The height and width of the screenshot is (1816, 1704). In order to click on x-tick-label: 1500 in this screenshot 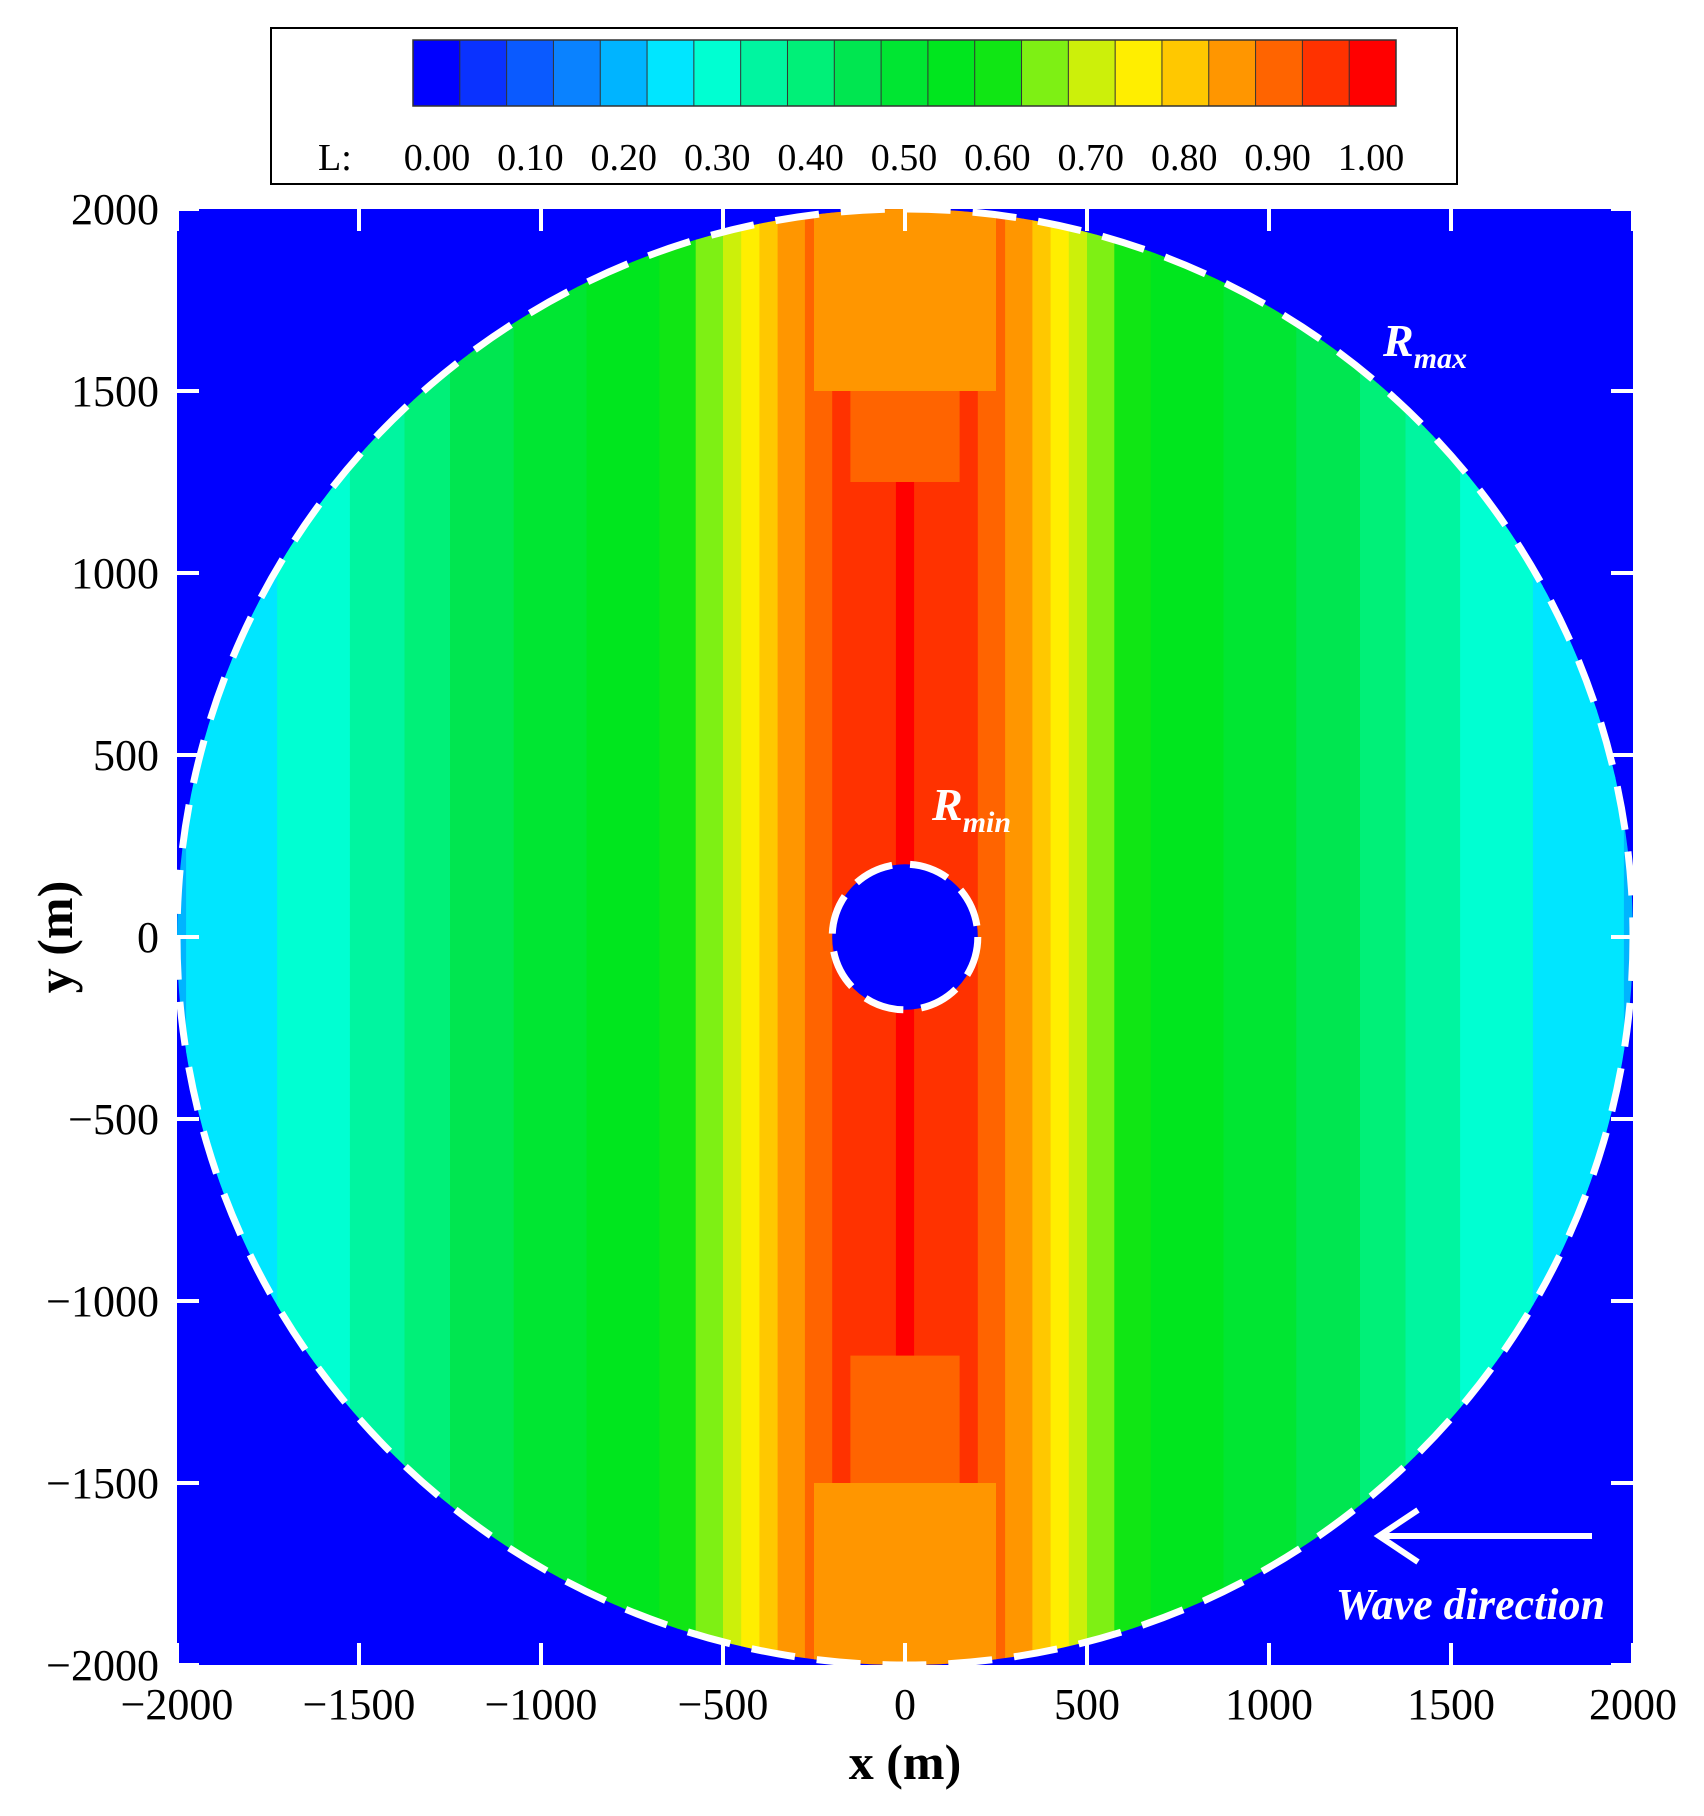, I will do `click(1451, 1704)`.